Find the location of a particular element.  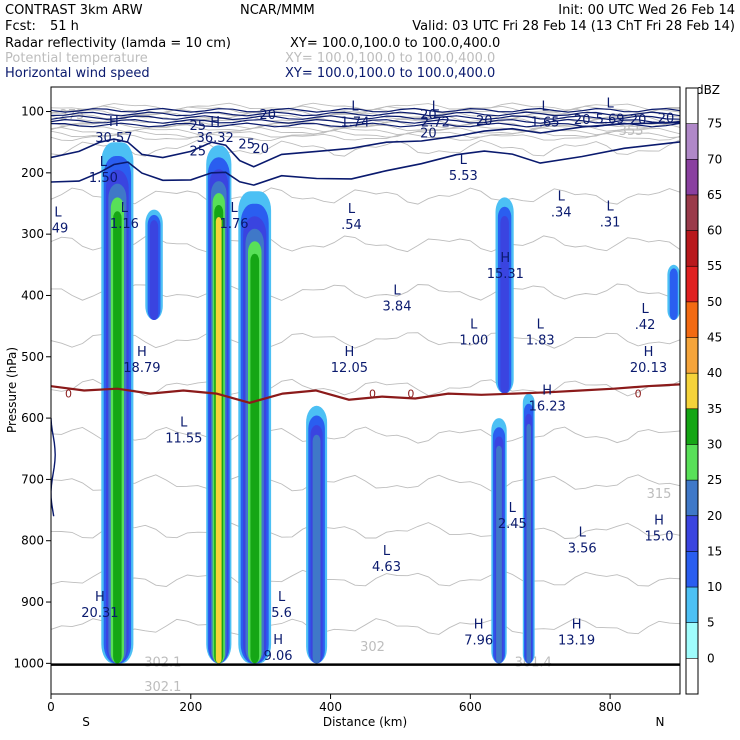

colorbar-label: 75 is located at coordinates (714, 124).